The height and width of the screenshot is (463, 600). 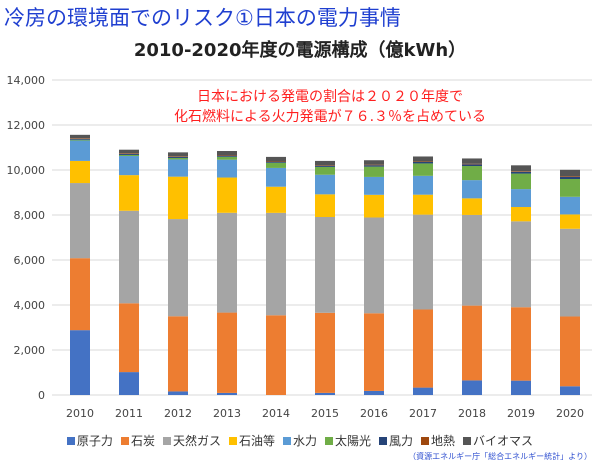 What do you see at coordinates (276, 413) in the screenshot?
I see `x-tick-label: 2014` at bounding box center [276, 413].